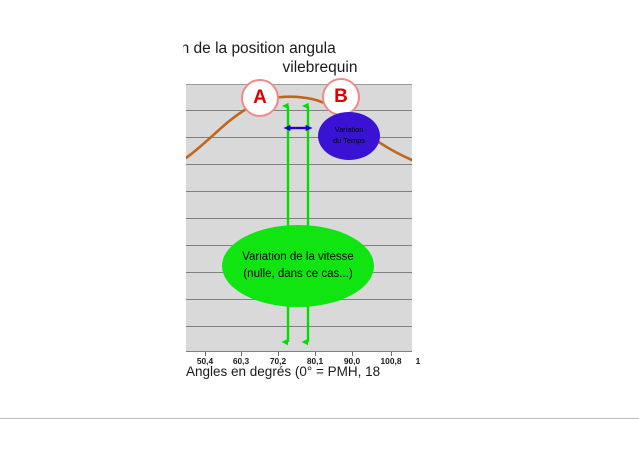 The height and width of the screenshot is (452, 639). What do you see at coordinates (315, 361) in the screenshot?
I see `x-tick-label: 80,1` at bounding box center [315, 361].